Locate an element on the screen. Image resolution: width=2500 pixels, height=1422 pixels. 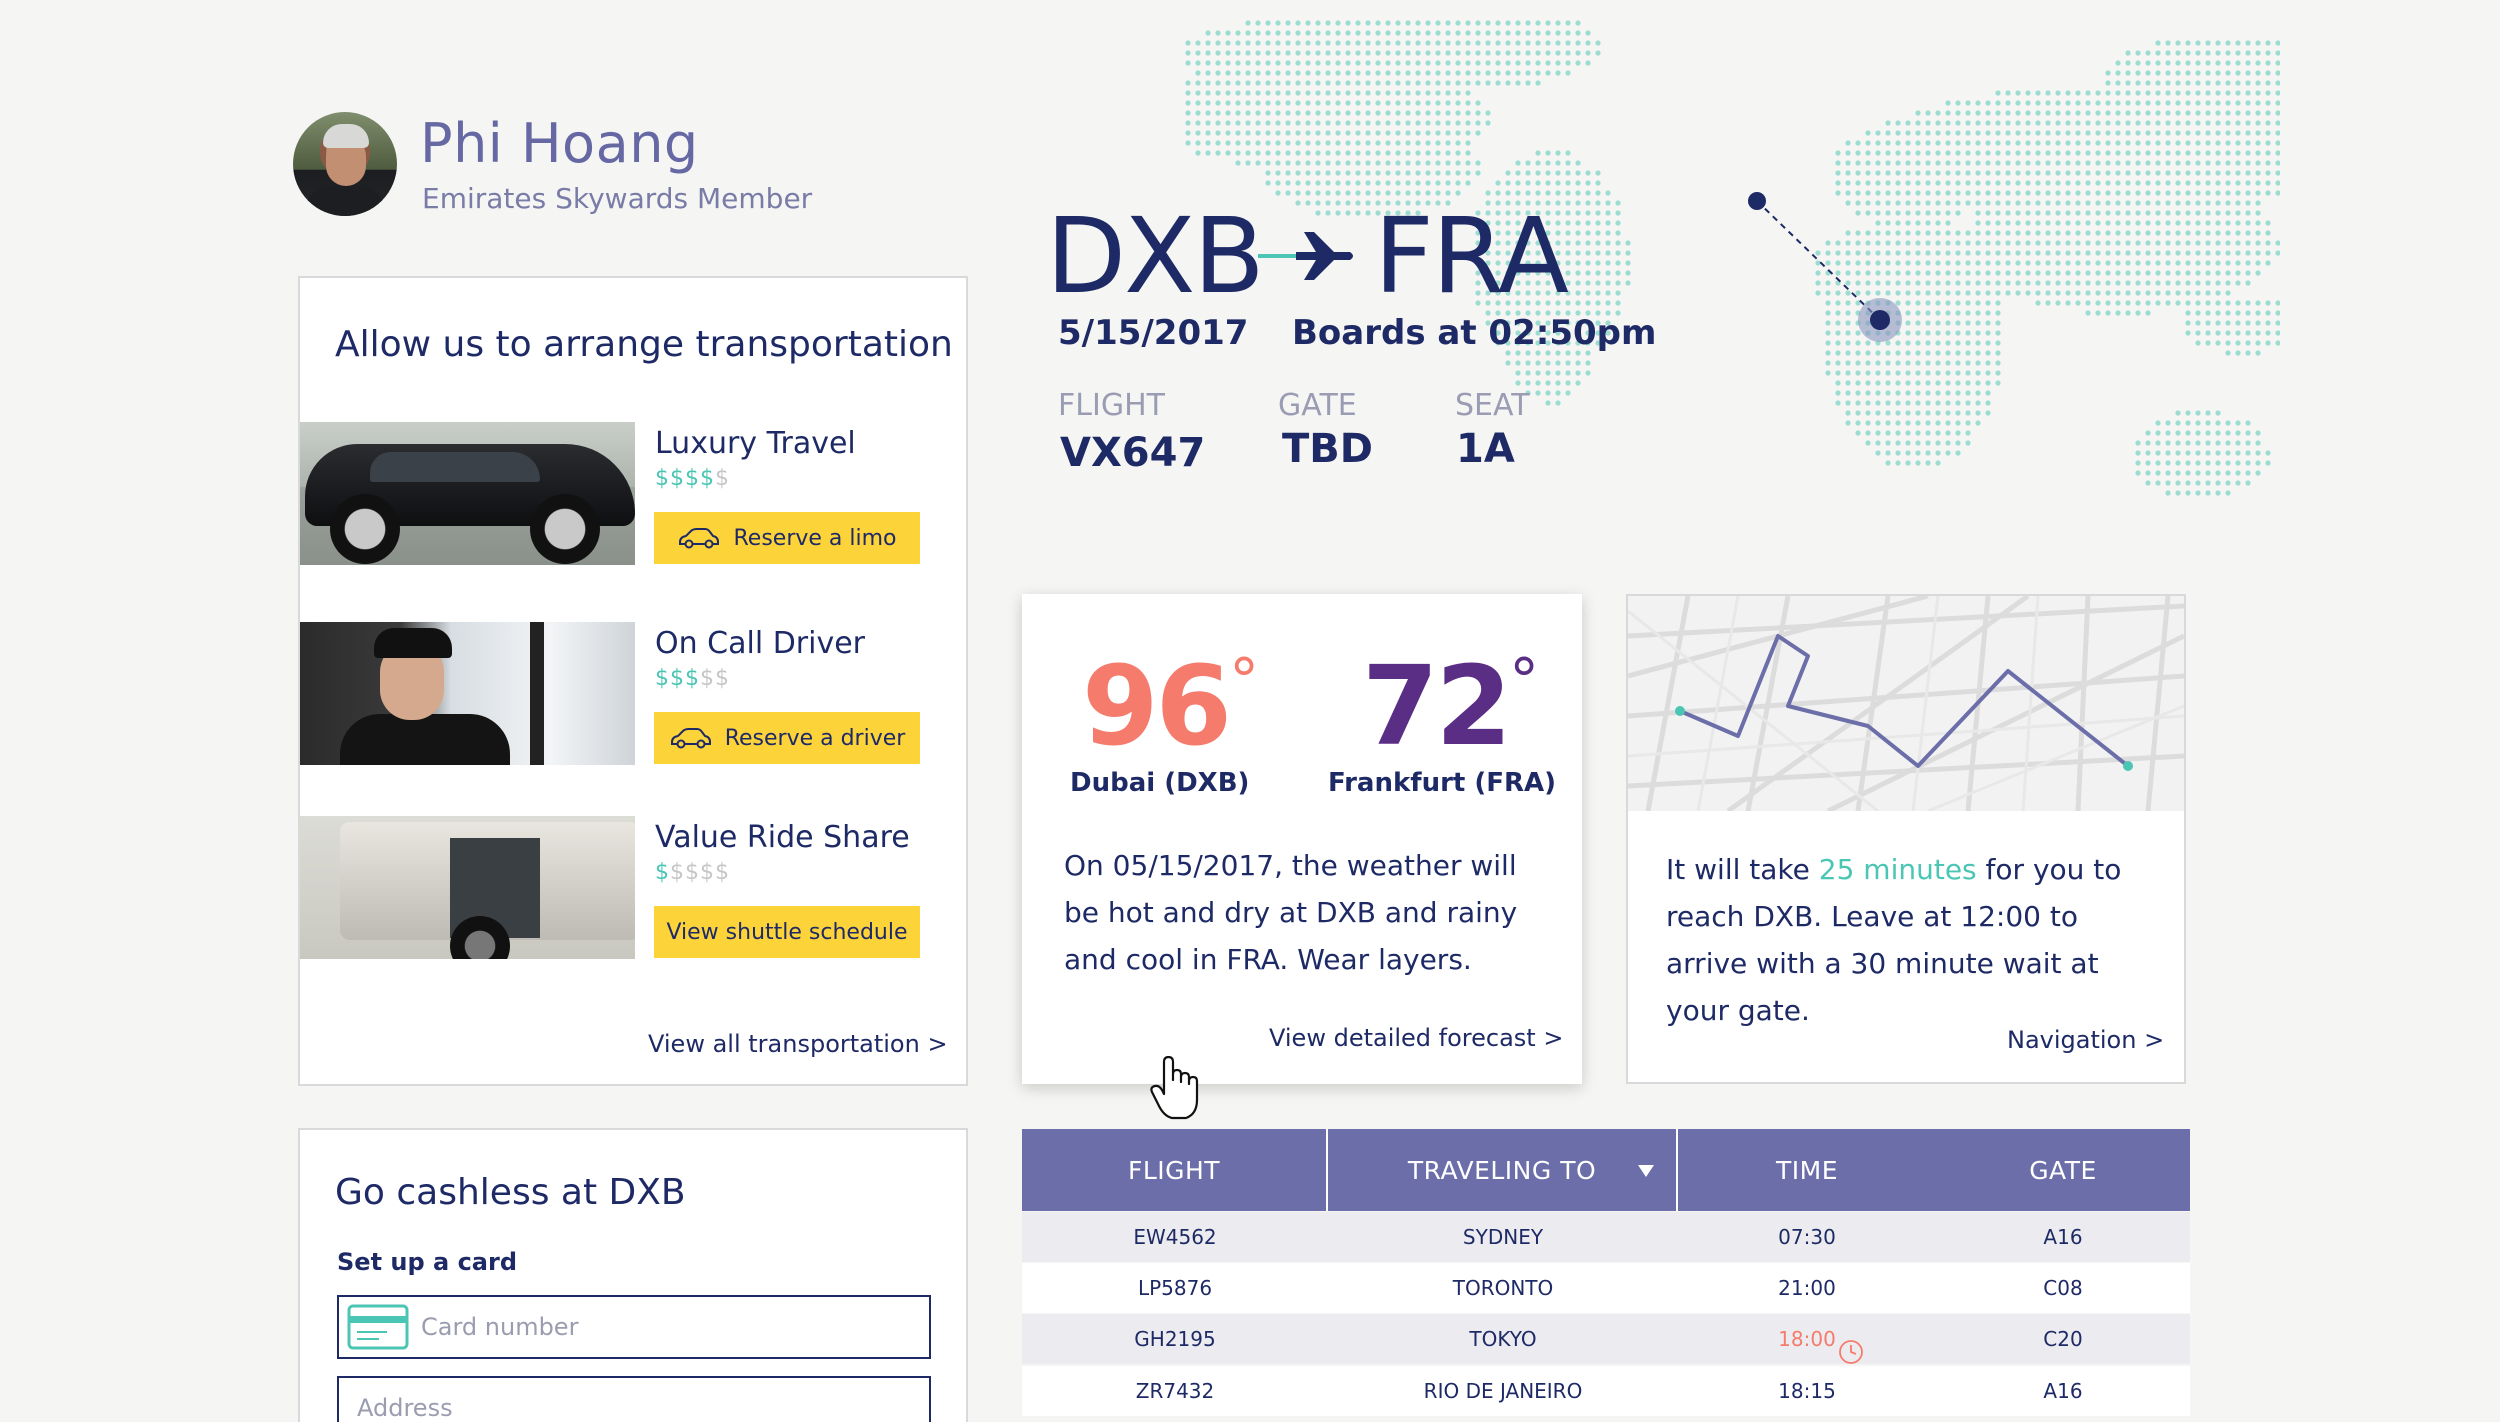
origin-code: DXB is located at coordinates (1155, 256).